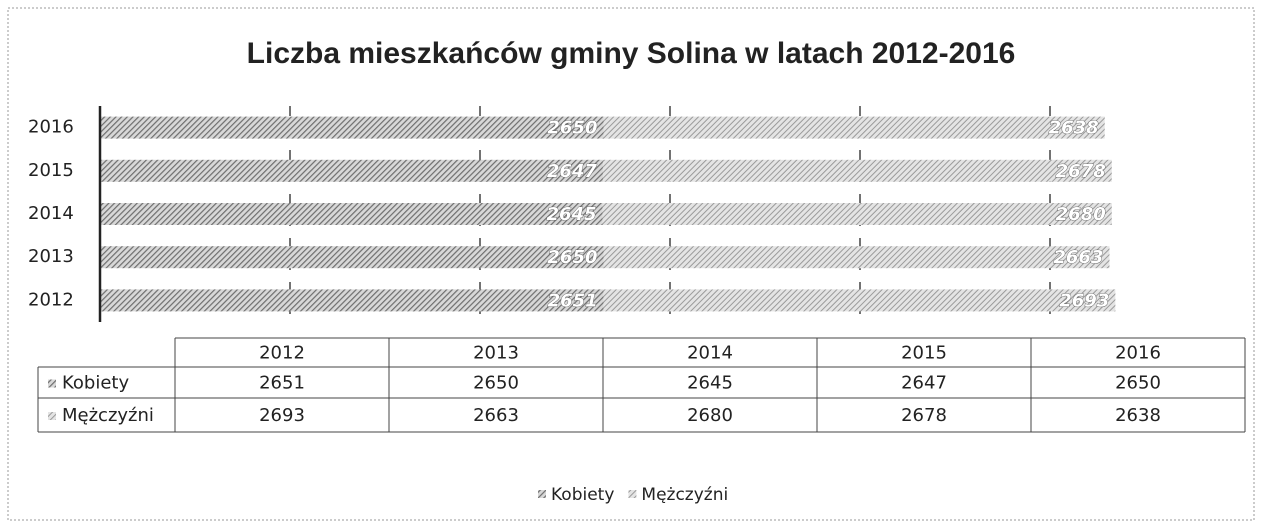 Image resolution: width=1263 pixels, height=526 pixels. Describe the element at coordinates (95, 383) in the screenshot. I see `table-row-label: Kobiety` at that location.